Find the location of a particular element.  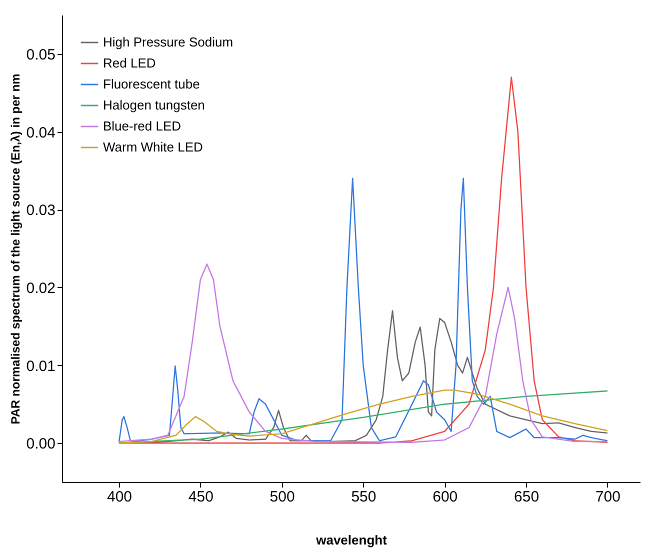

y-tick-label: 0.02 is located at coordinates (41, 288).